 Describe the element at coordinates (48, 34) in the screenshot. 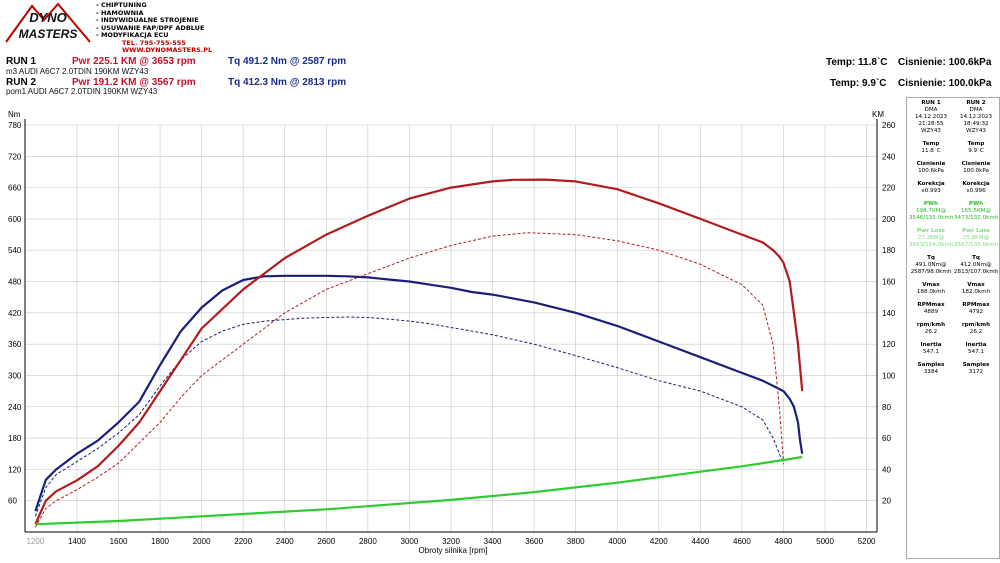

I see `logo-text-masters: MASTERS` at that location.